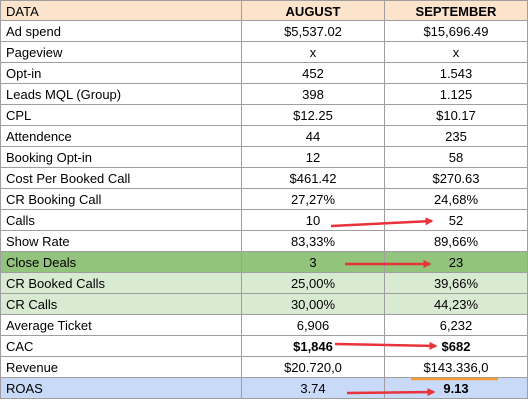 Image resolution: width=528 pixels, height=407 pixels. Describe the element at coordinates (121, 220) in the screenshot. I see `row-label: Calls` at that location.